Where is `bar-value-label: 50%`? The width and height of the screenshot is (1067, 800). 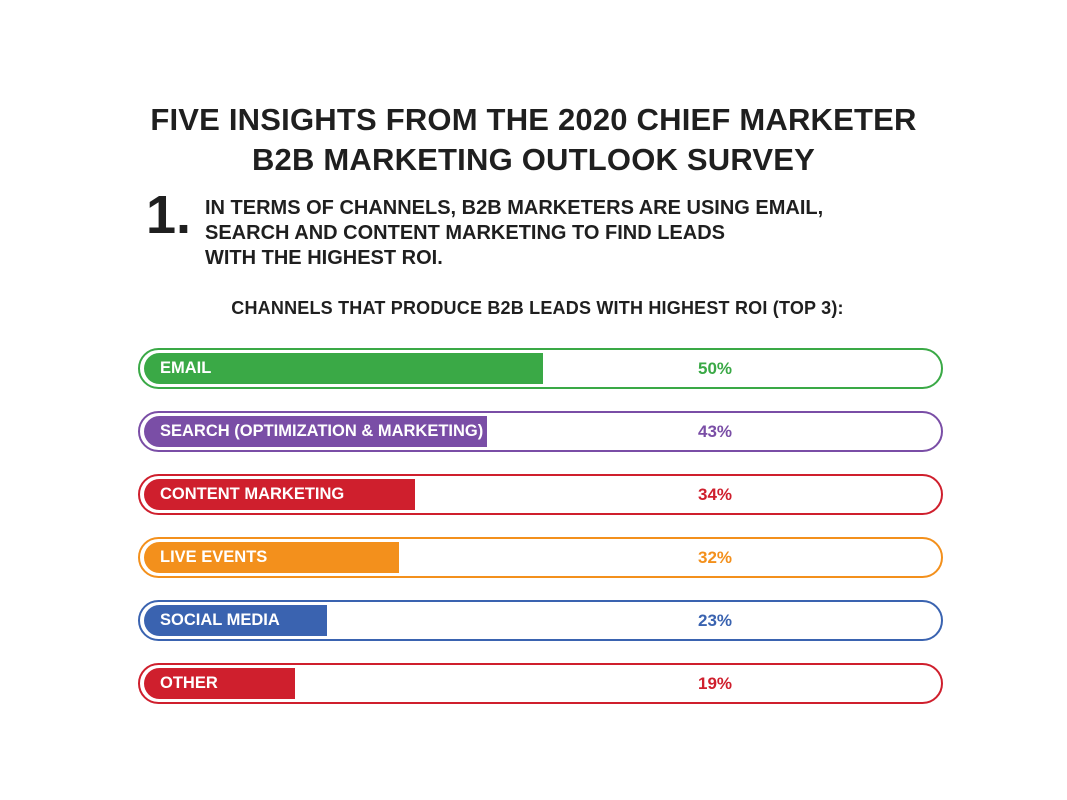 bar-value-label: 50% is located at coordinates (715, 368).